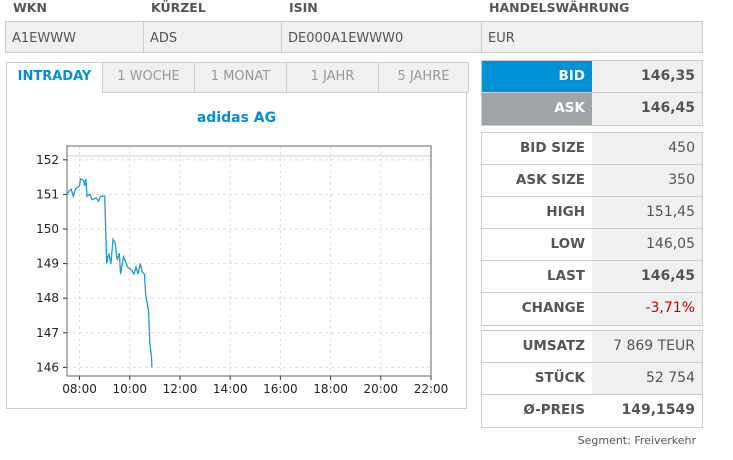 This screenshot has width=733, height=460. What do you see at coordinates (537, 244) in the screenshot?
I see `stat-label: LOW` at bounding box center [537, 244].